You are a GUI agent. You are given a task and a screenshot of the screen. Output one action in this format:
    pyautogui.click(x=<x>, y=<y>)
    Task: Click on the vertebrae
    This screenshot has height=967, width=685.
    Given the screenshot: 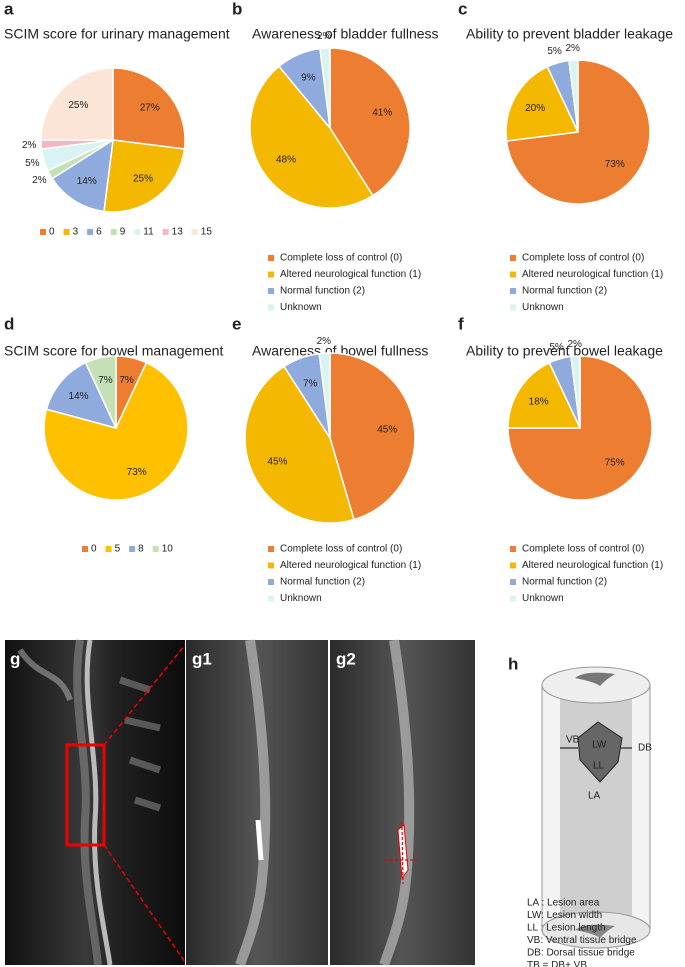 What is the action you would take?
    pyautogui.click(x=140, y=744)
    